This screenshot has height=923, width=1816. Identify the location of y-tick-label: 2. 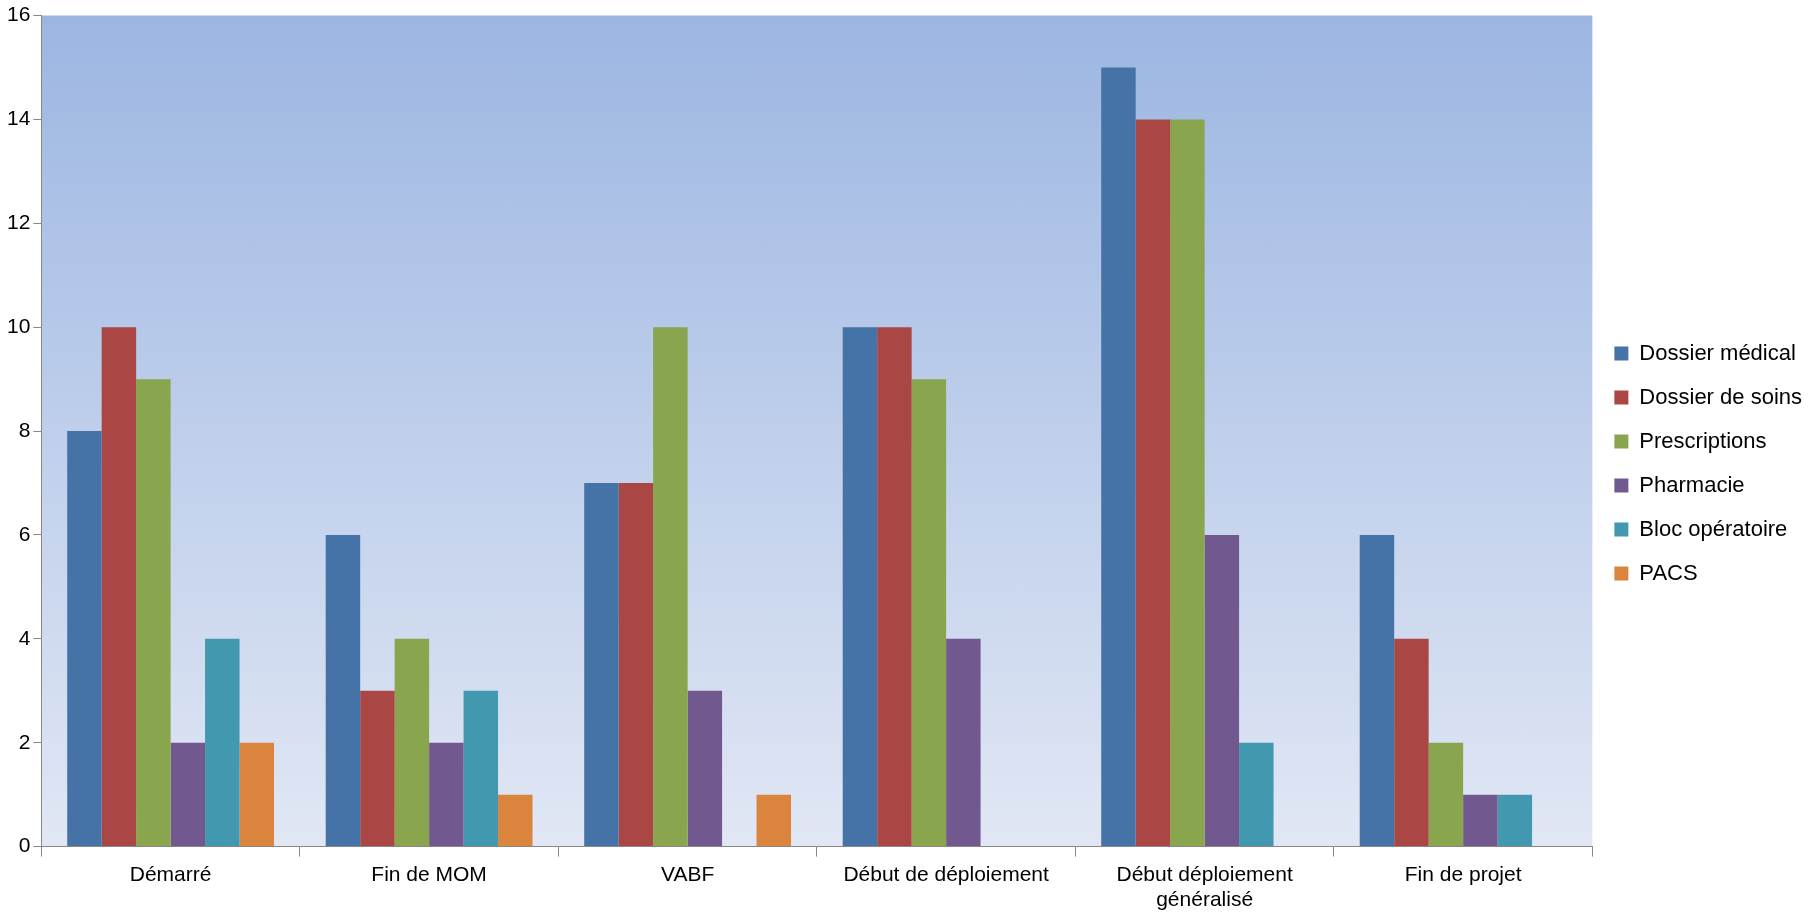
(24, 741).